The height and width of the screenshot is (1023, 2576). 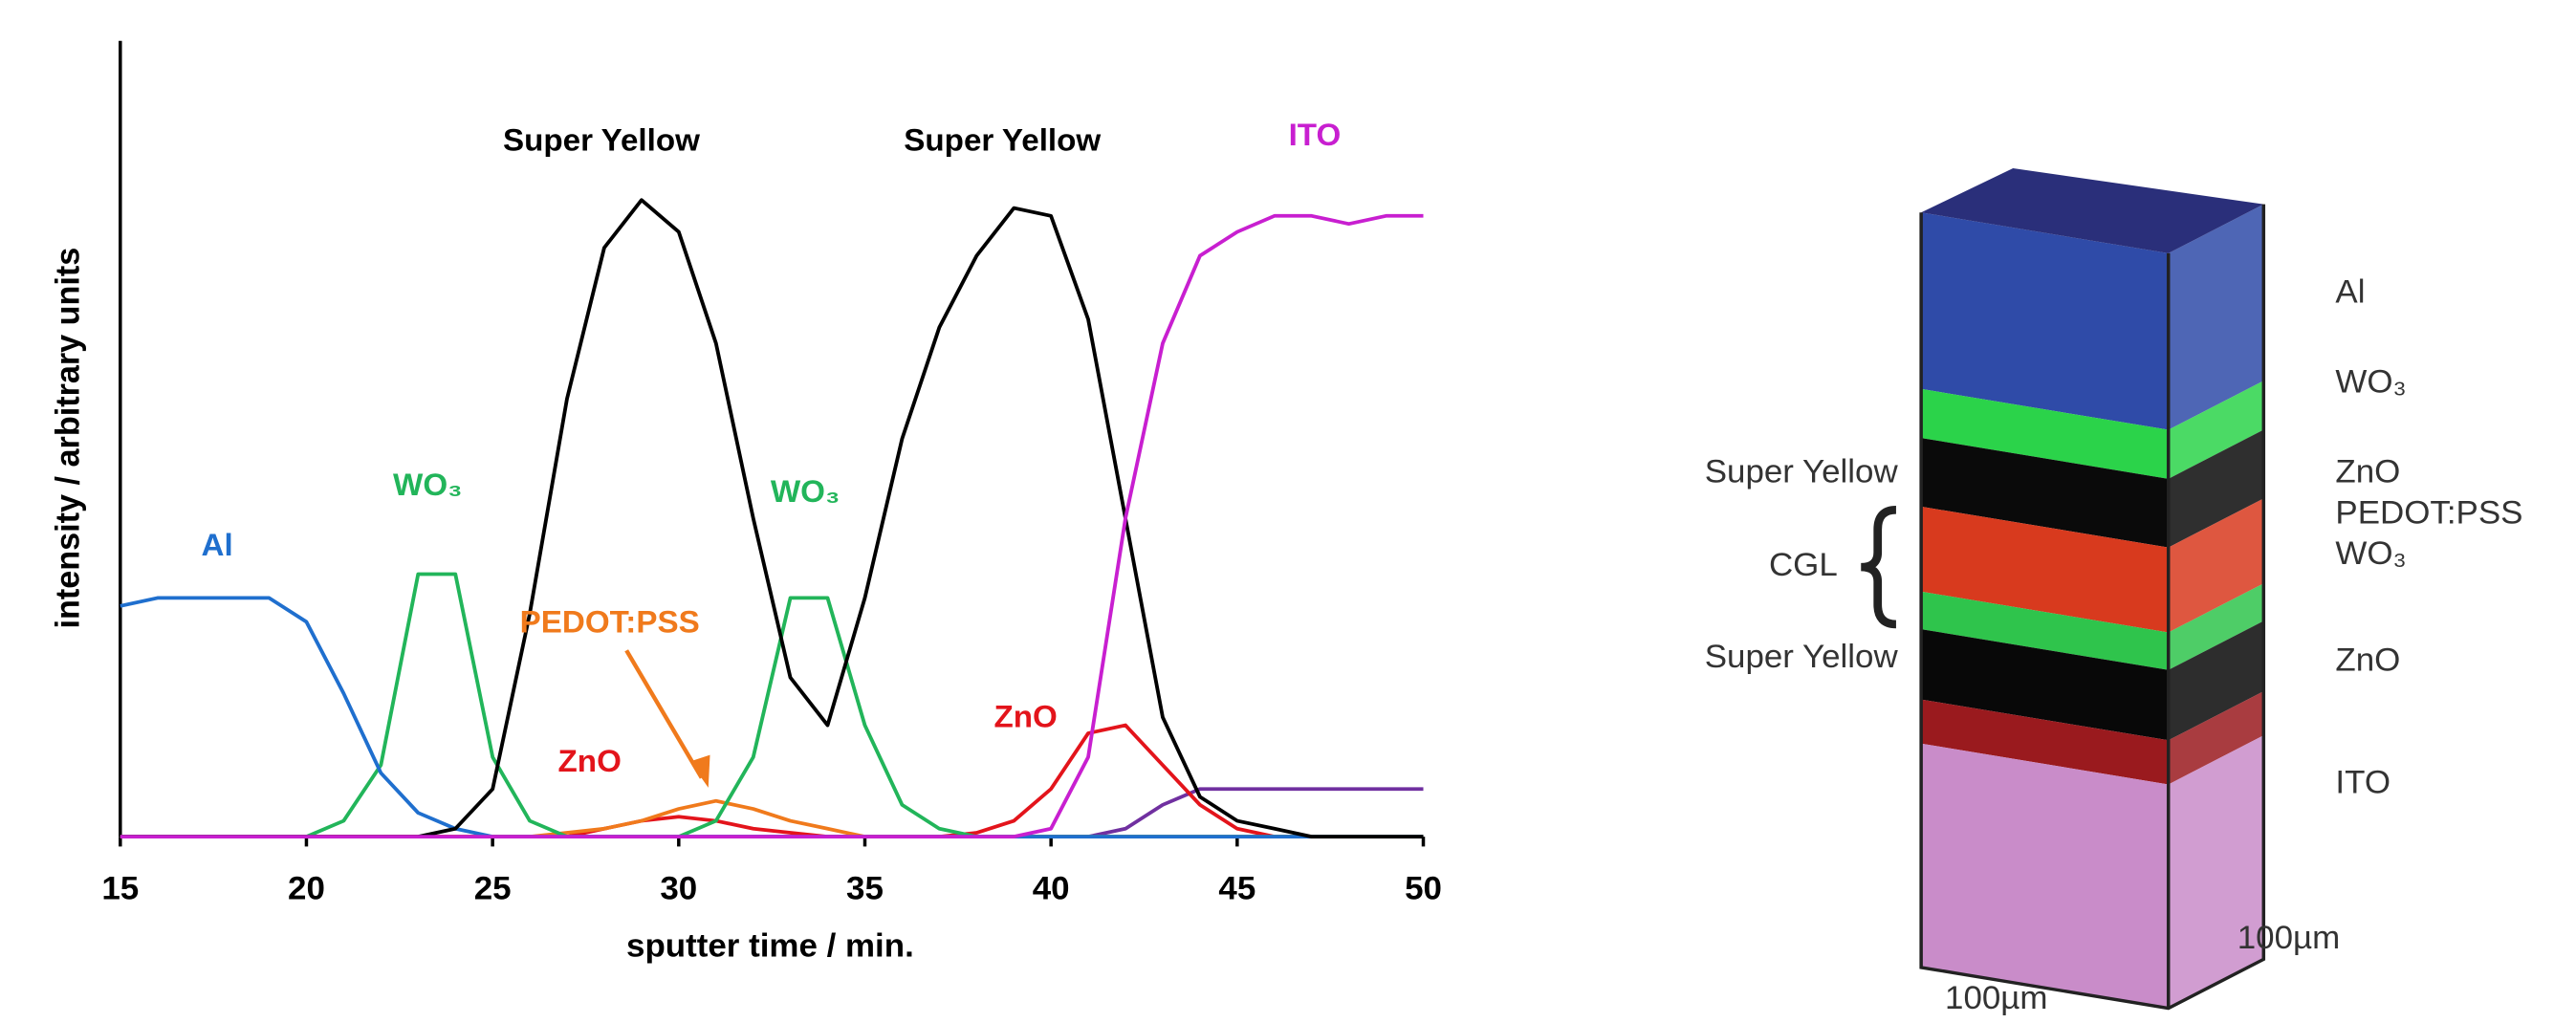 I want to click on right-label: PEDOT:PSS, so click(x=2428, y=513).